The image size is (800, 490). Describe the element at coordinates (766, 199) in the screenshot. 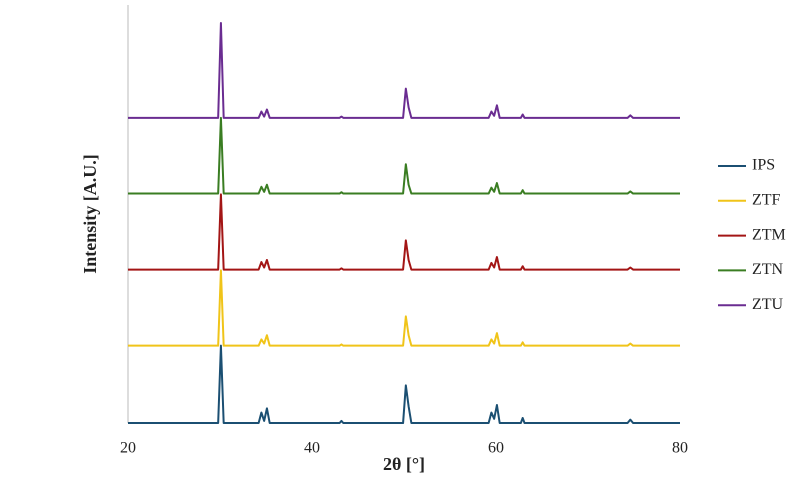

I see `legend-label: ZTF` at that location.